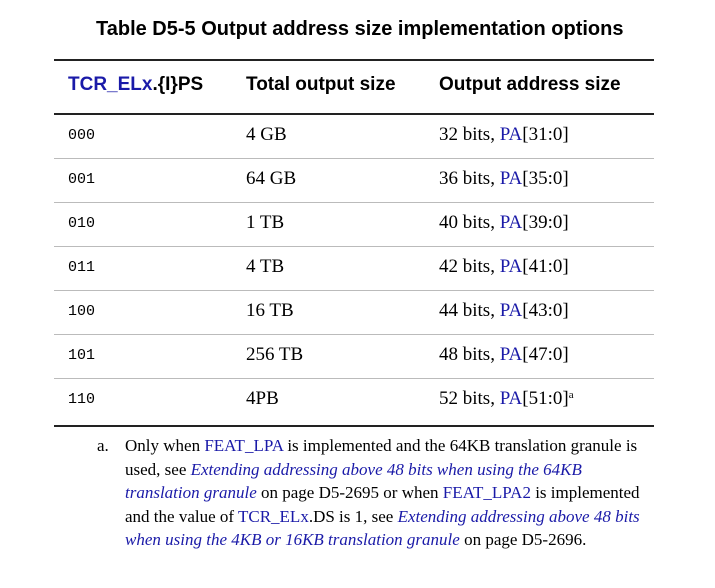 This screenshot has height=588, width=715. Describe the element at coordinates (82, 135) in the screenshot. I see `ps-value: 000` at that location.